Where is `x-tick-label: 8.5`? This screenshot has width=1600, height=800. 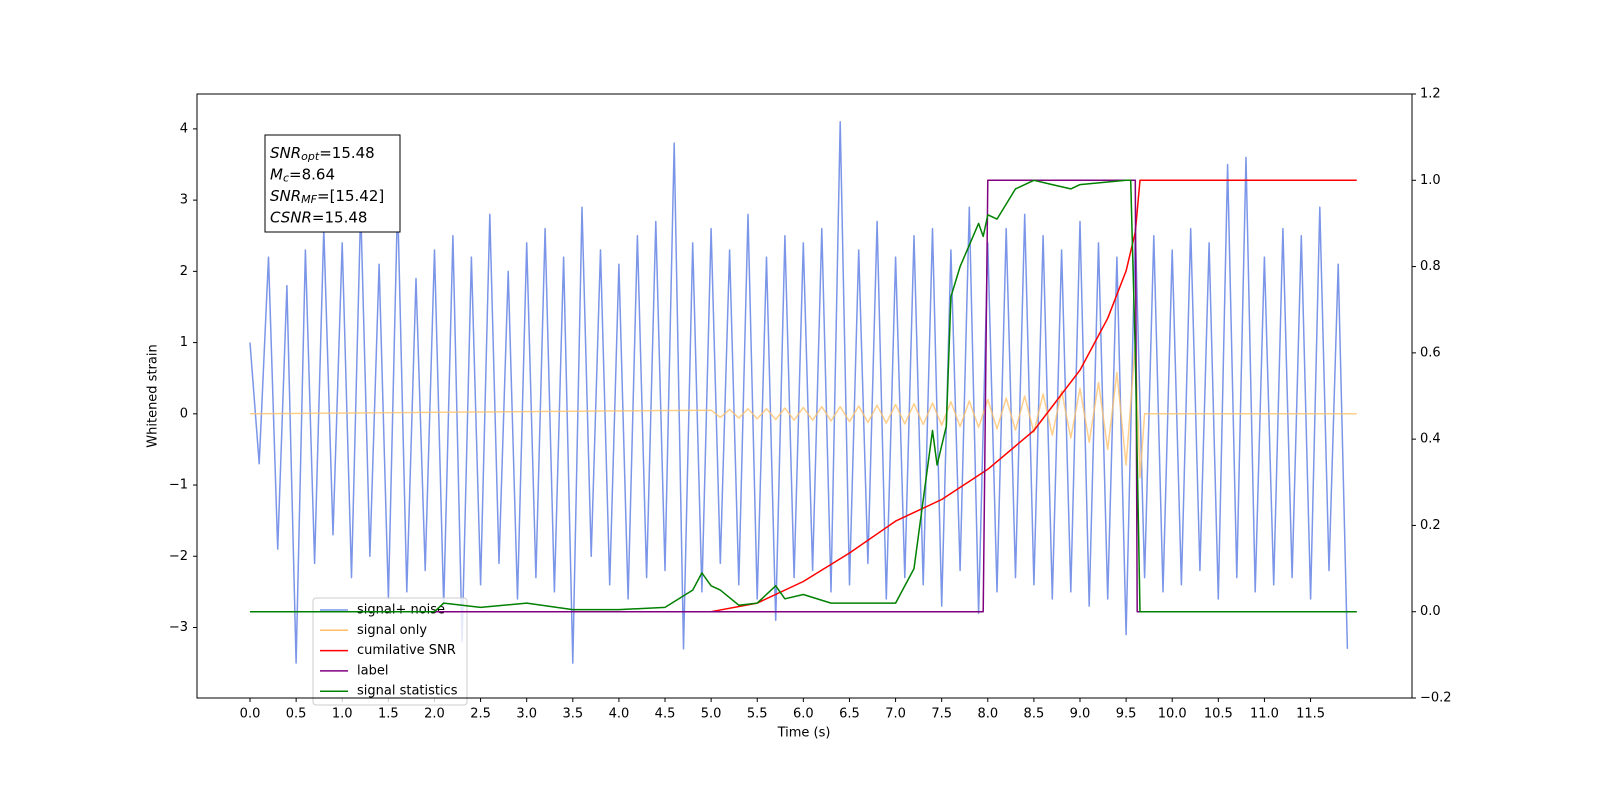
x-tick-label: 8.5 is located at coordinates (1034, 714).